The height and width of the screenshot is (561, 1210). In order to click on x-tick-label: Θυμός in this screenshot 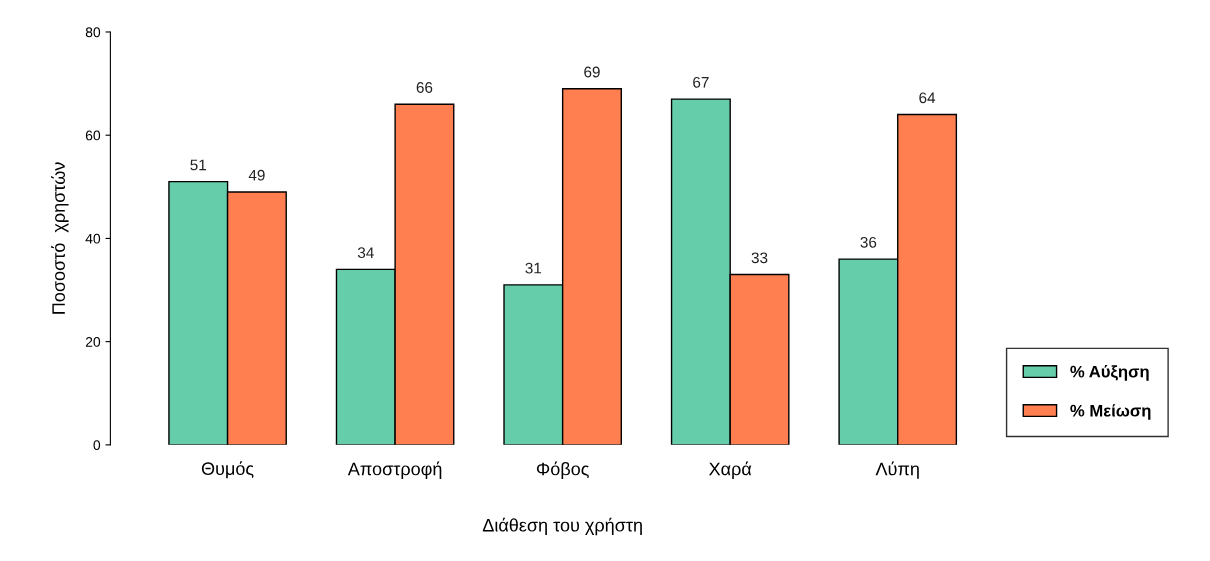, I will do `click(227, 470)`.